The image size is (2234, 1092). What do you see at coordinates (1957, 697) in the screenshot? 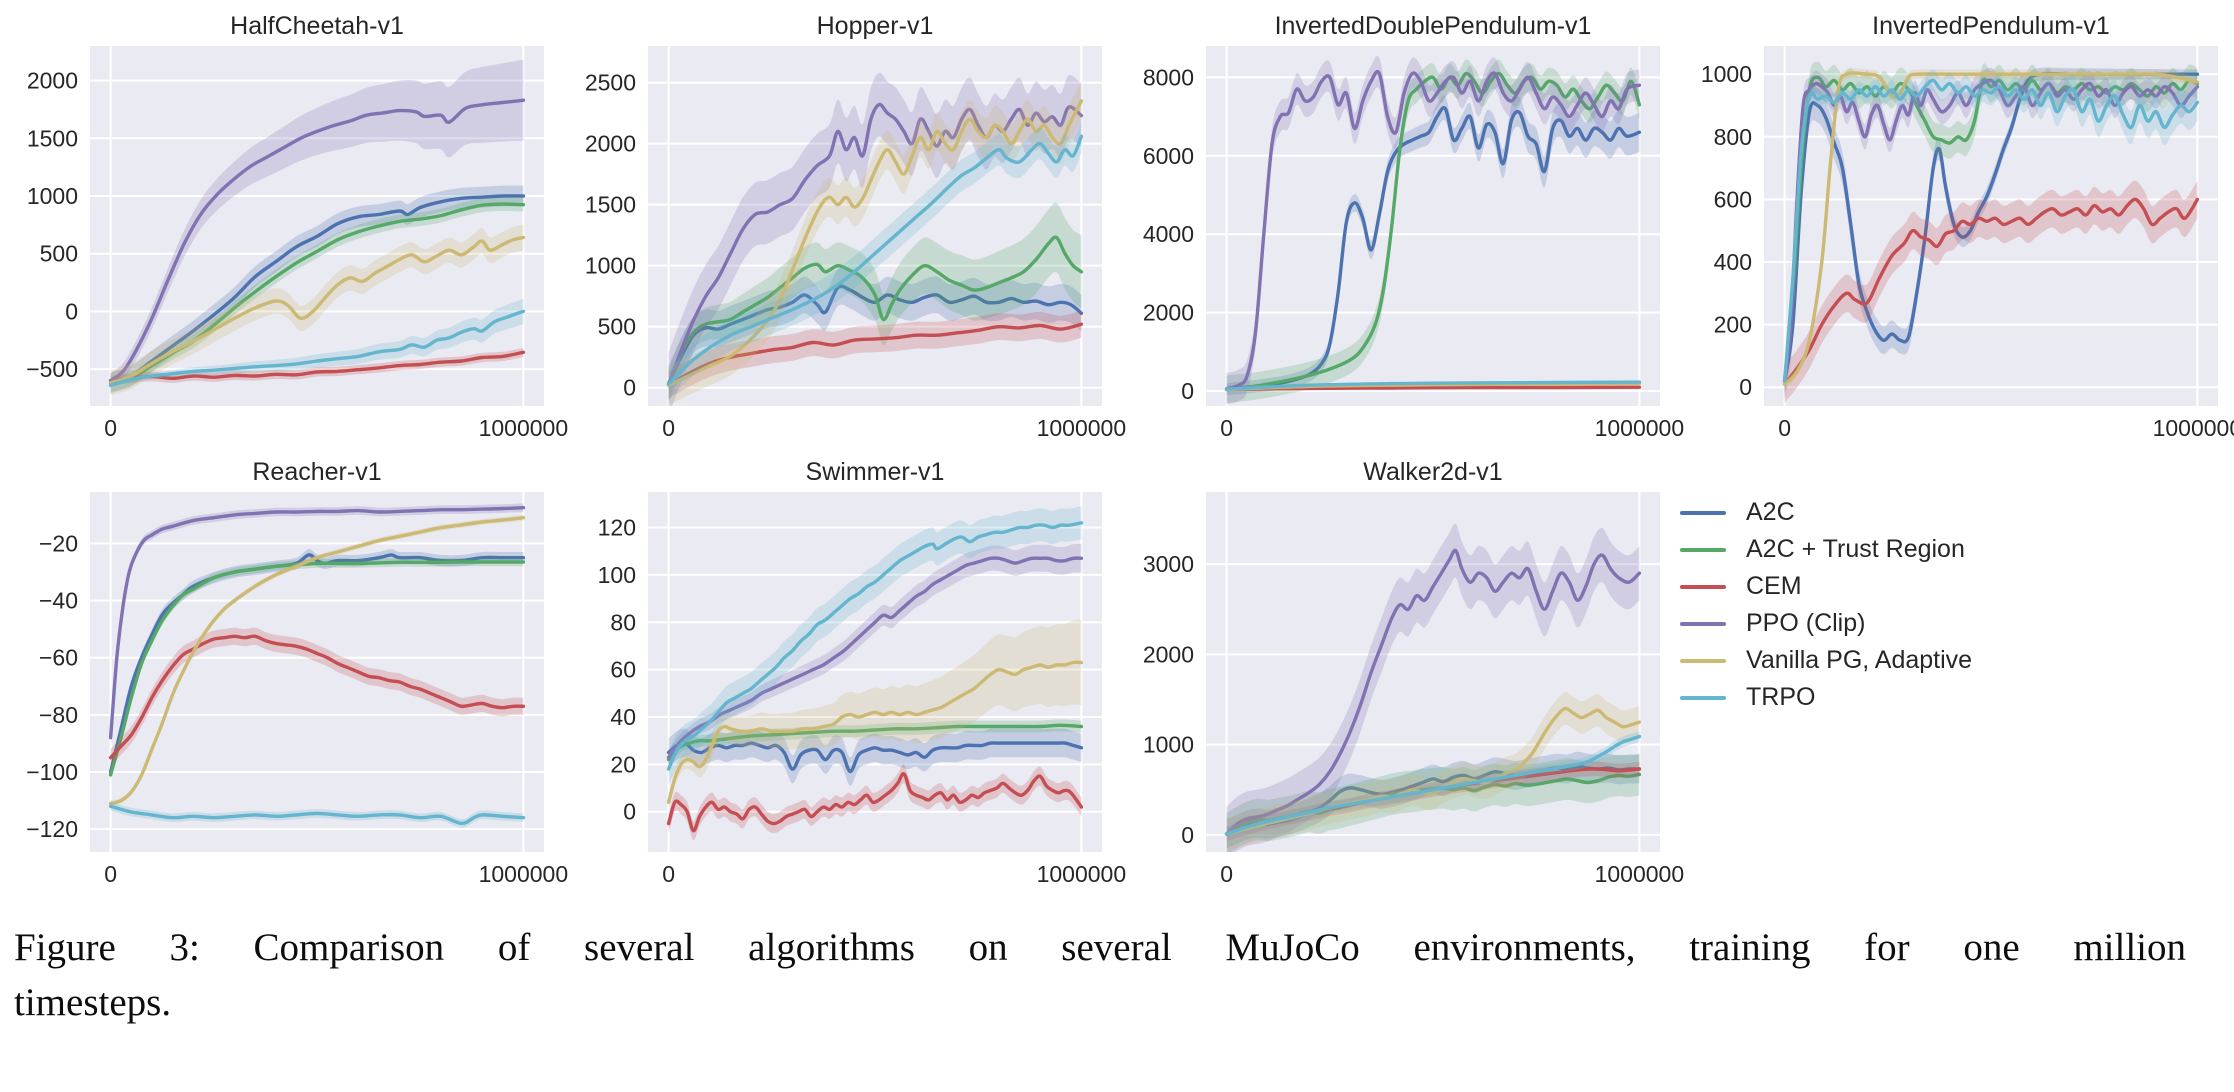
I see `legend-item: TRPO` at bounding box center [1957, 697].